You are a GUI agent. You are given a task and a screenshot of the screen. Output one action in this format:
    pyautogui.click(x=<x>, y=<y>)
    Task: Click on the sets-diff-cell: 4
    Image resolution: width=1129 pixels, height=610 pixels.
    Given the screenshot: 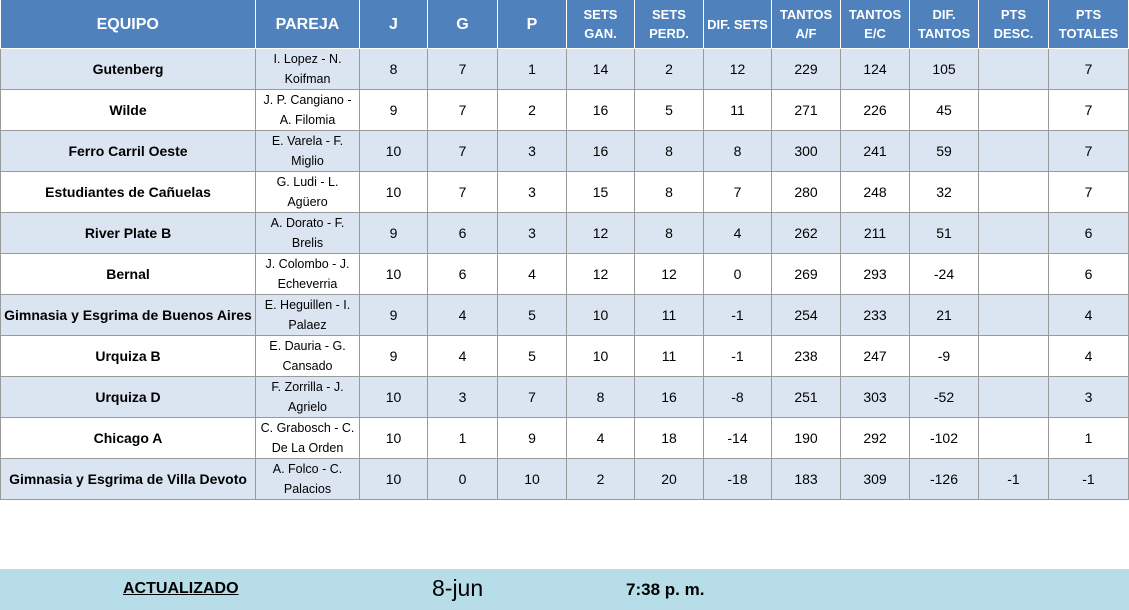 What is the action you would take?
    pyautogui.click(x=737, y=233)
    